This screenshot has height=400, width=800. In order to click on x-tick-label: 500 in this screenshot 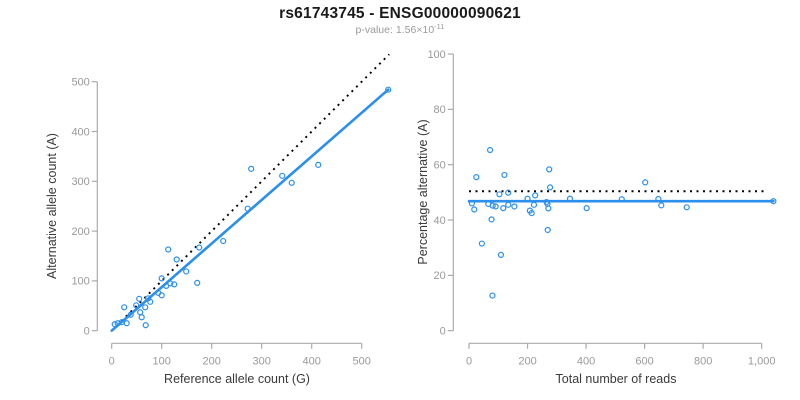, I will do `click(362, 361)`.